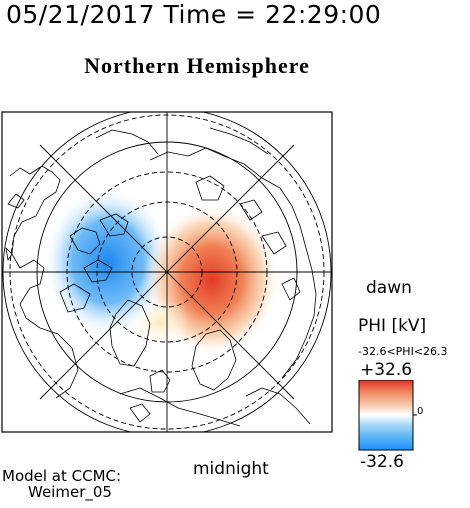 This screenshot has height=508, width=470. I want to click on colorbar-range-label: -32.6<PHI<26.3, so click(403, 351).